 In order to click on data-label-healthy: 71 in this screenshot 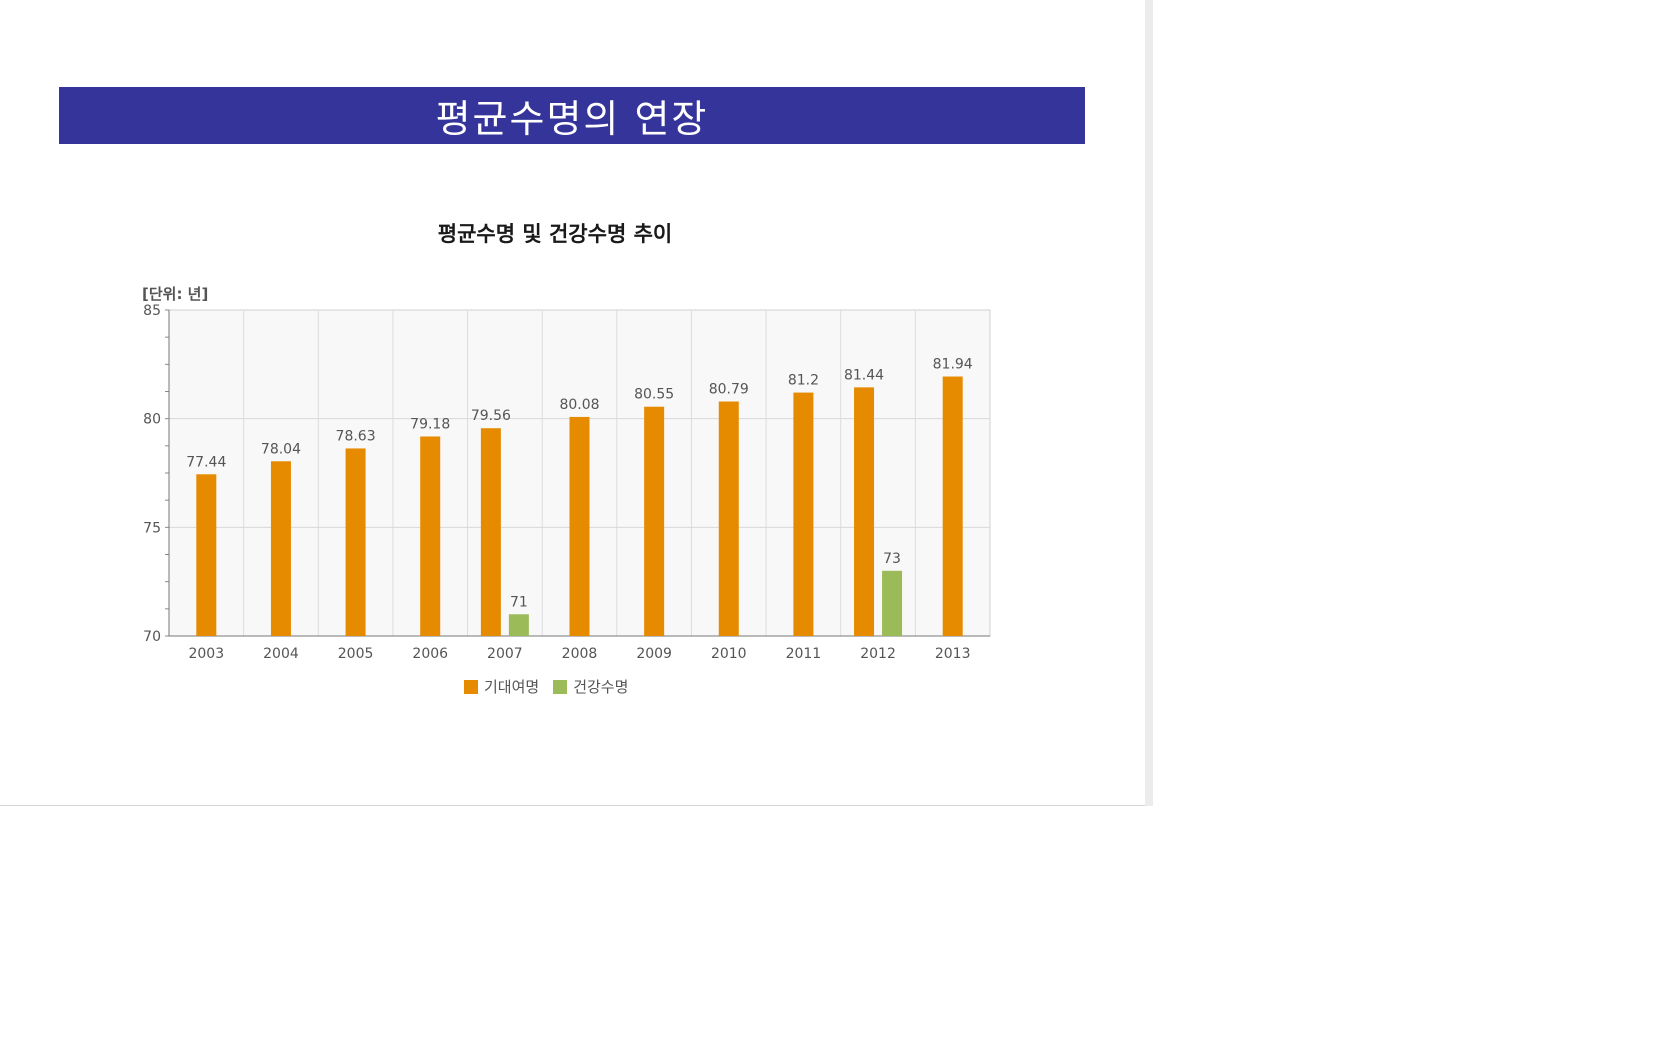, I will do `click(519, 602)`.